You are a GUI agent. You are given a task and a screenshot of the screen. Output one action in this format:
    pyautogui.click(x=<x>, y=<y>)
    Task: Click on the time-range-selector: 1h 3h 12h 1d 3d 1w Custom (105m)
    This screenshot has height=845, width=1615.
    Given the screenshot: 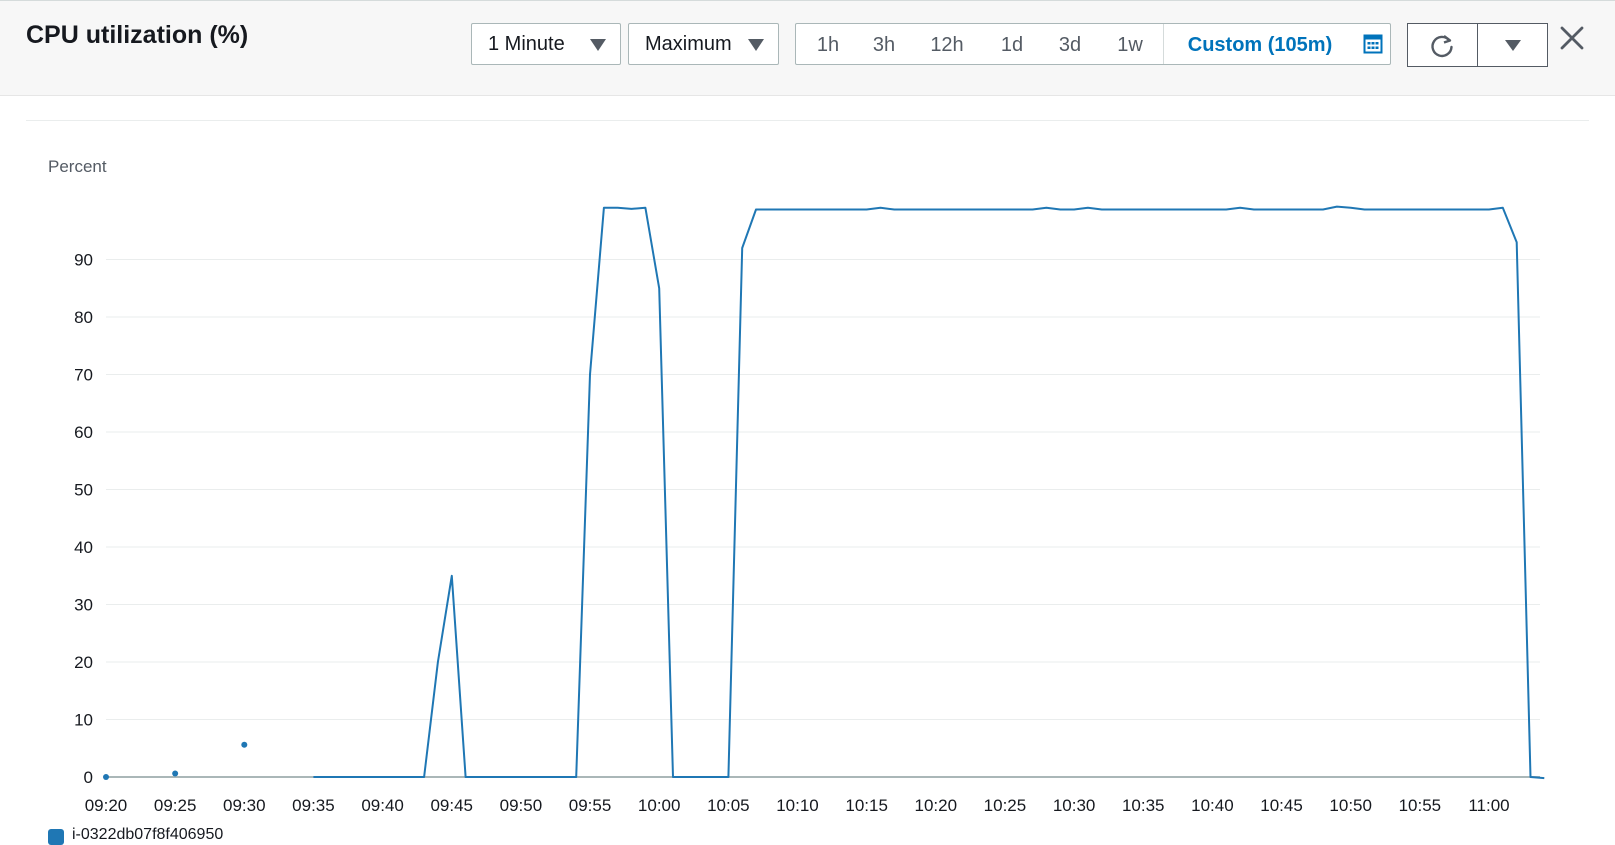 What is the action you would take?
    pyautogui.click(x=1093, y=44)
    